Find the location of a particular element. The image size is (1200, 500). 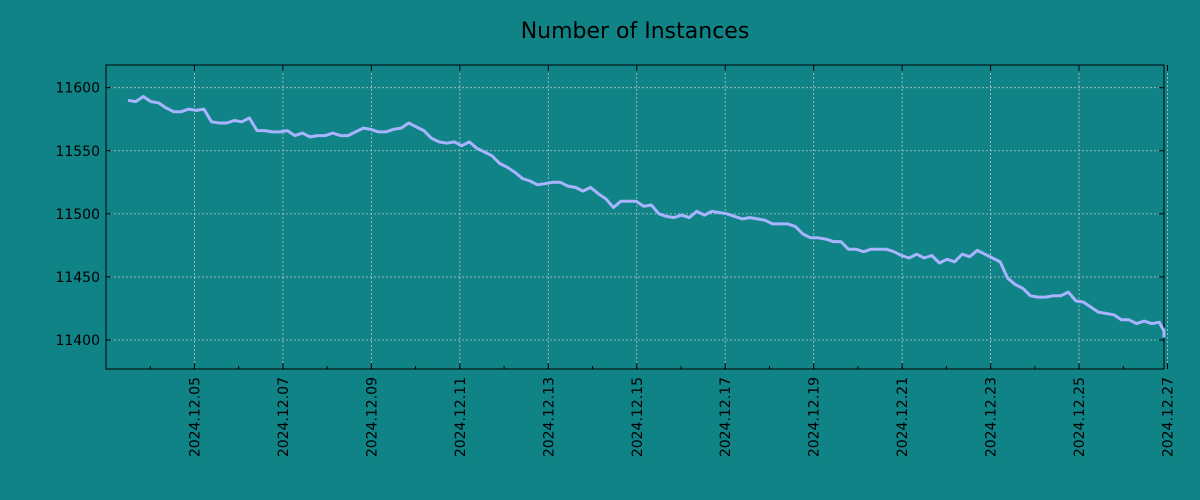

x-tick-label: 2024.12.15 is located at coordinates (638, 417).